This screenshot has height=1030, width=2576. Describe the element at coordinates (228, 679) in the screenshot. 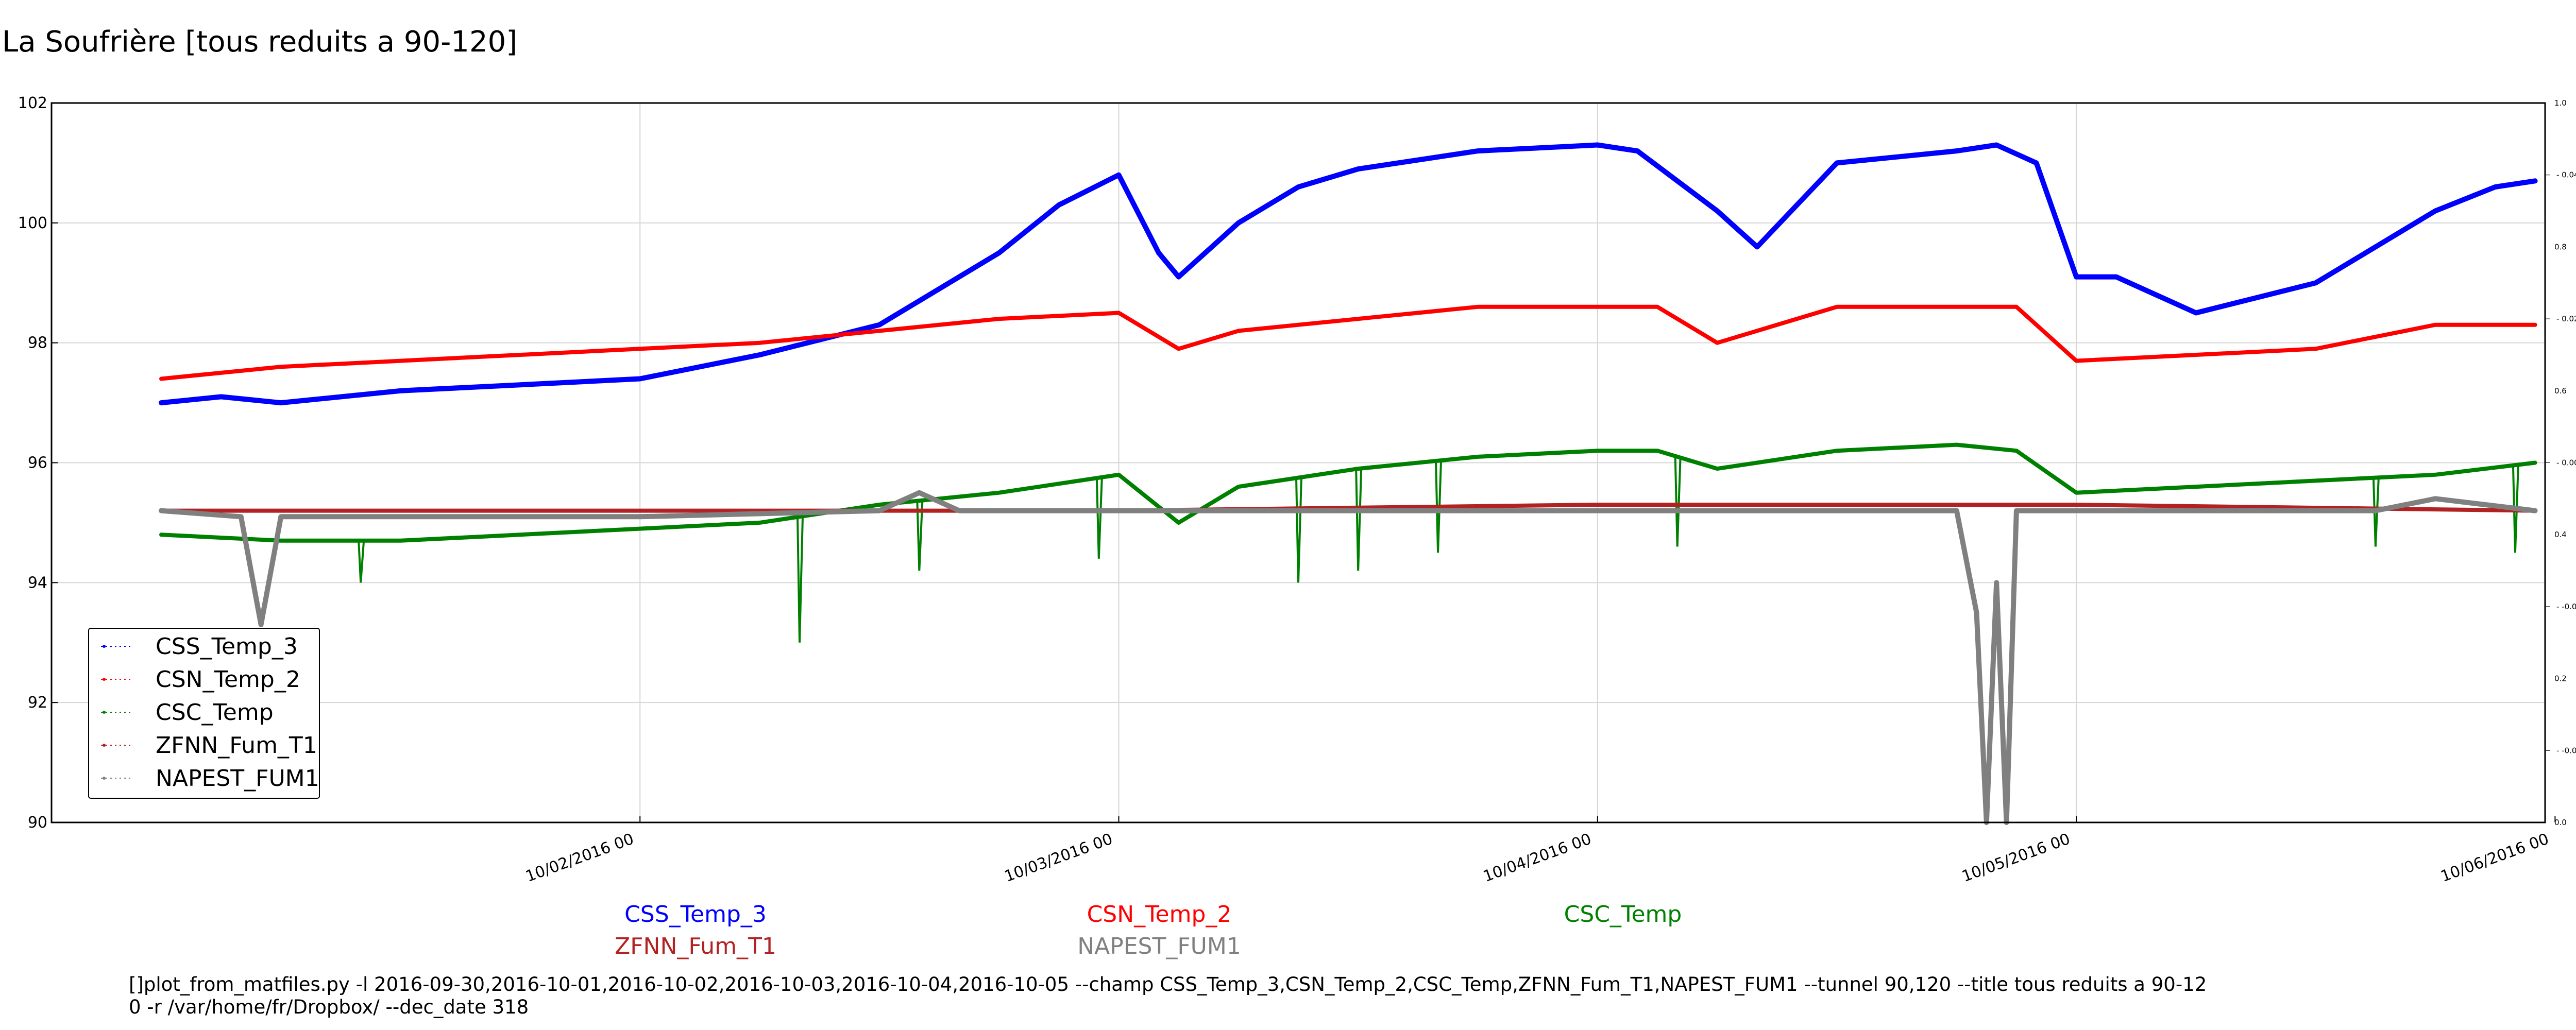

I see `legend-label: CSN_Temp_2` at that location.